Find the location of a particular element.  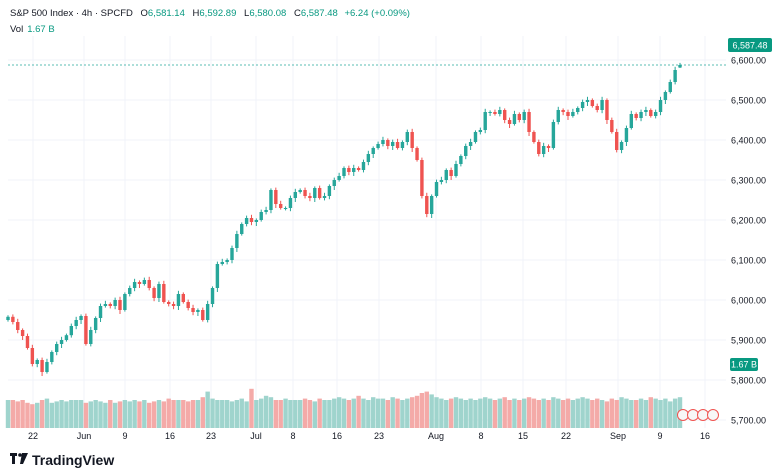

volume-badge-label: 1.67 B is located at coordinates (744, 365).